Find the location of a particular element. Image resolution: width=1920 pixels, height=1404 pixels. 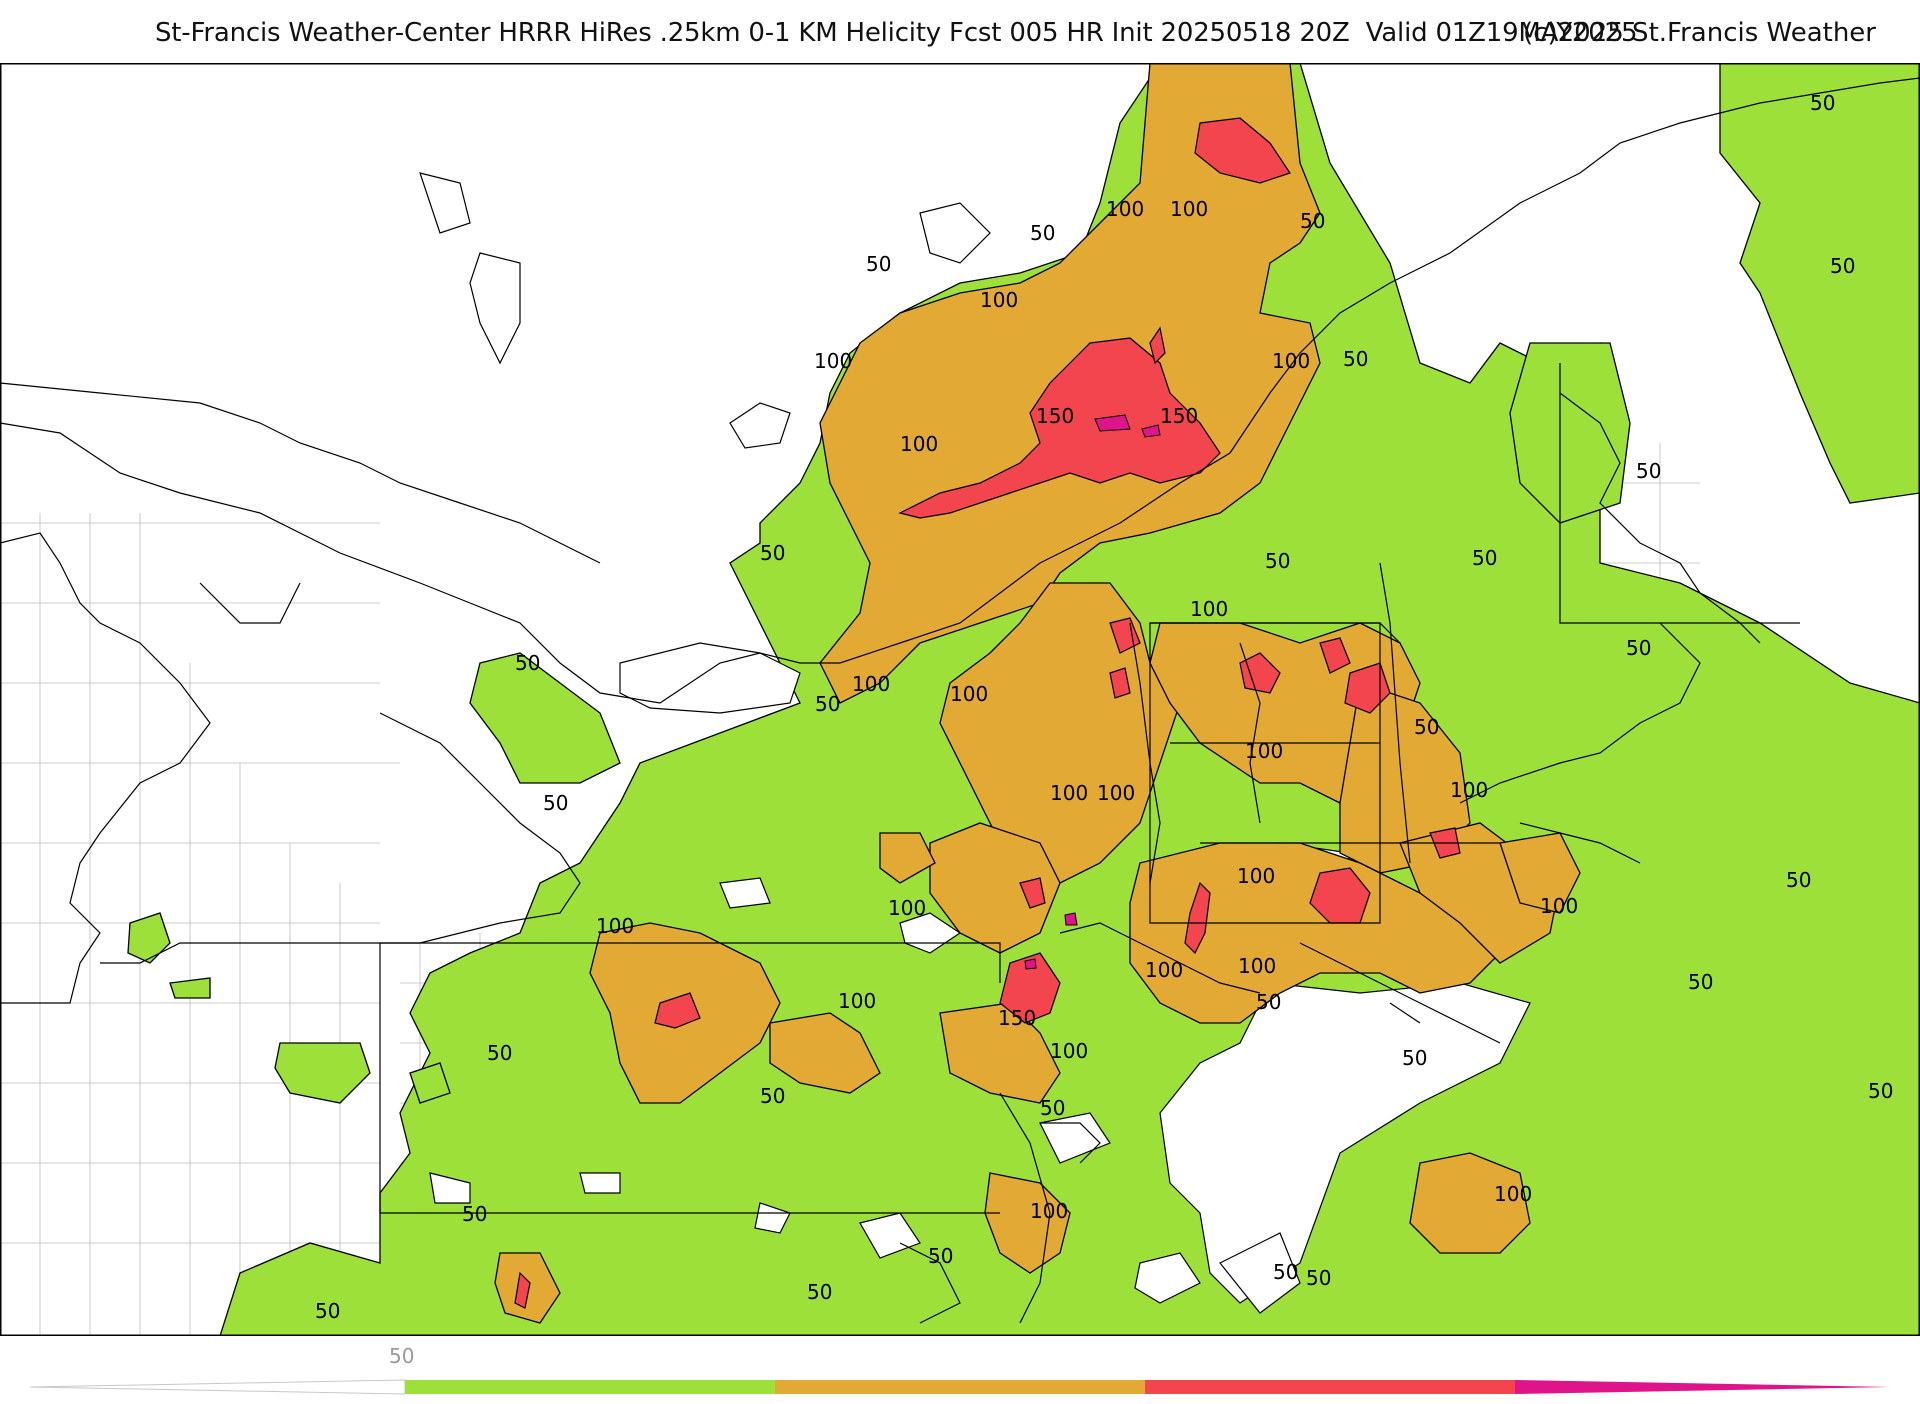

legend-start-label: 50 is located at coordinates (401, 1356).